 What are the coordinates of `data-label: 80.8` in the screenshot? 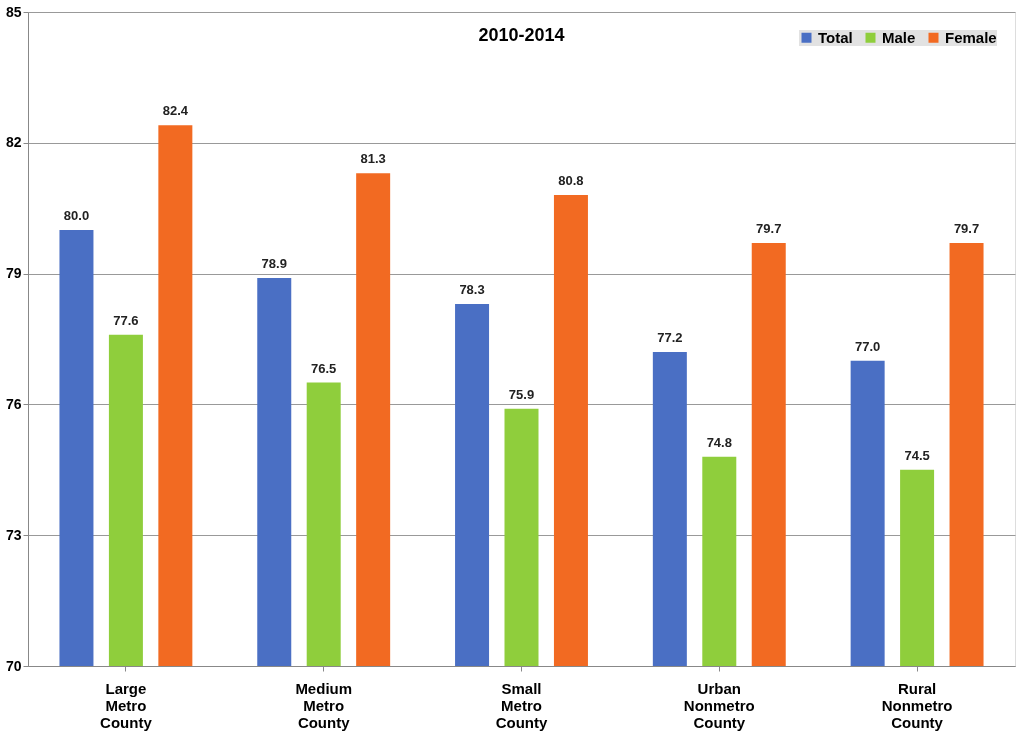 It's located at (571, 181).